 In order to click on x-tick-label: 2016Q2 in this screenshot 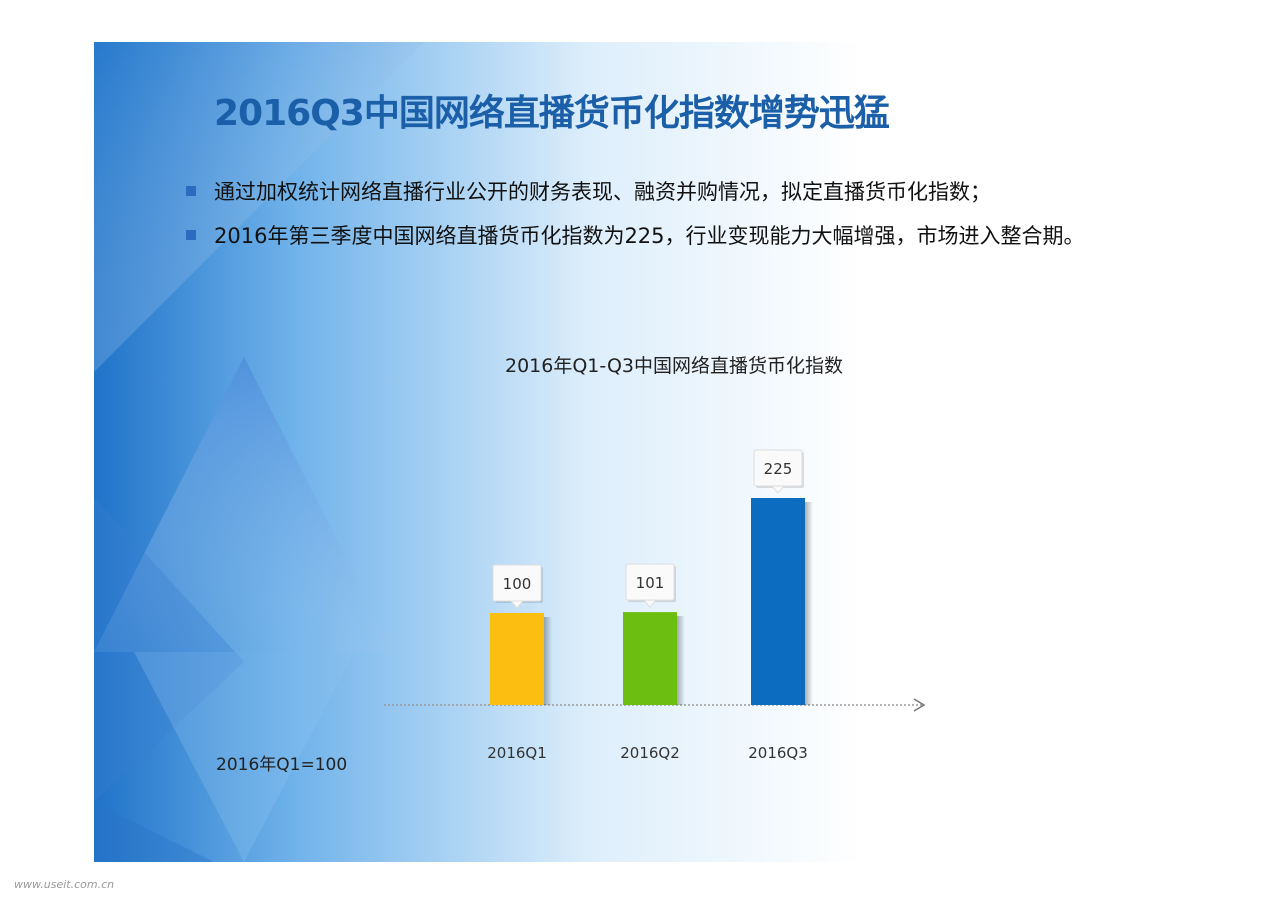, I will do `click(650, 753)`.